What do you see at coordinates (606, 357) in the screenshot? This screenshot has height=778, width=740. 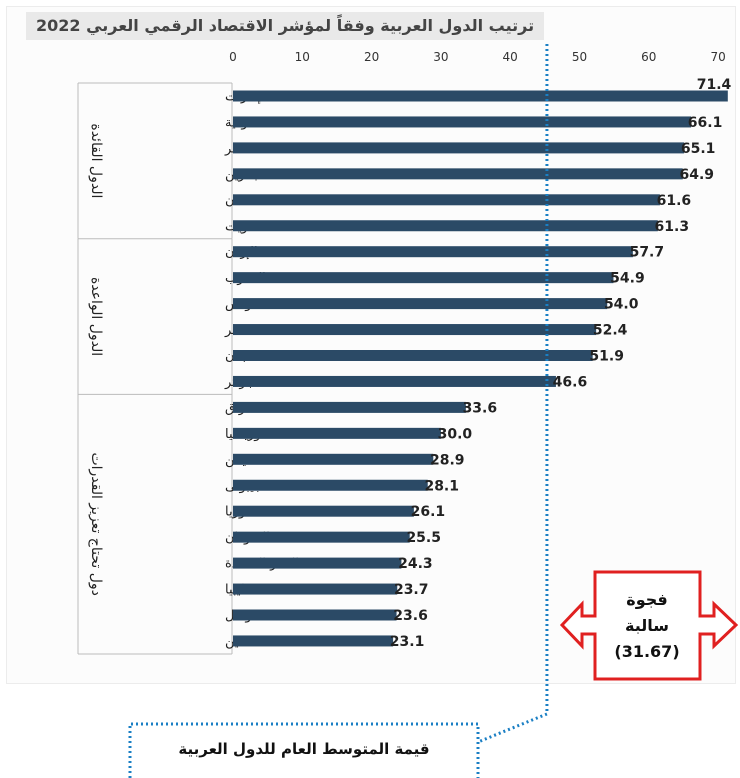 I see `value-label: 51.9` at bounding box center [606, 357].